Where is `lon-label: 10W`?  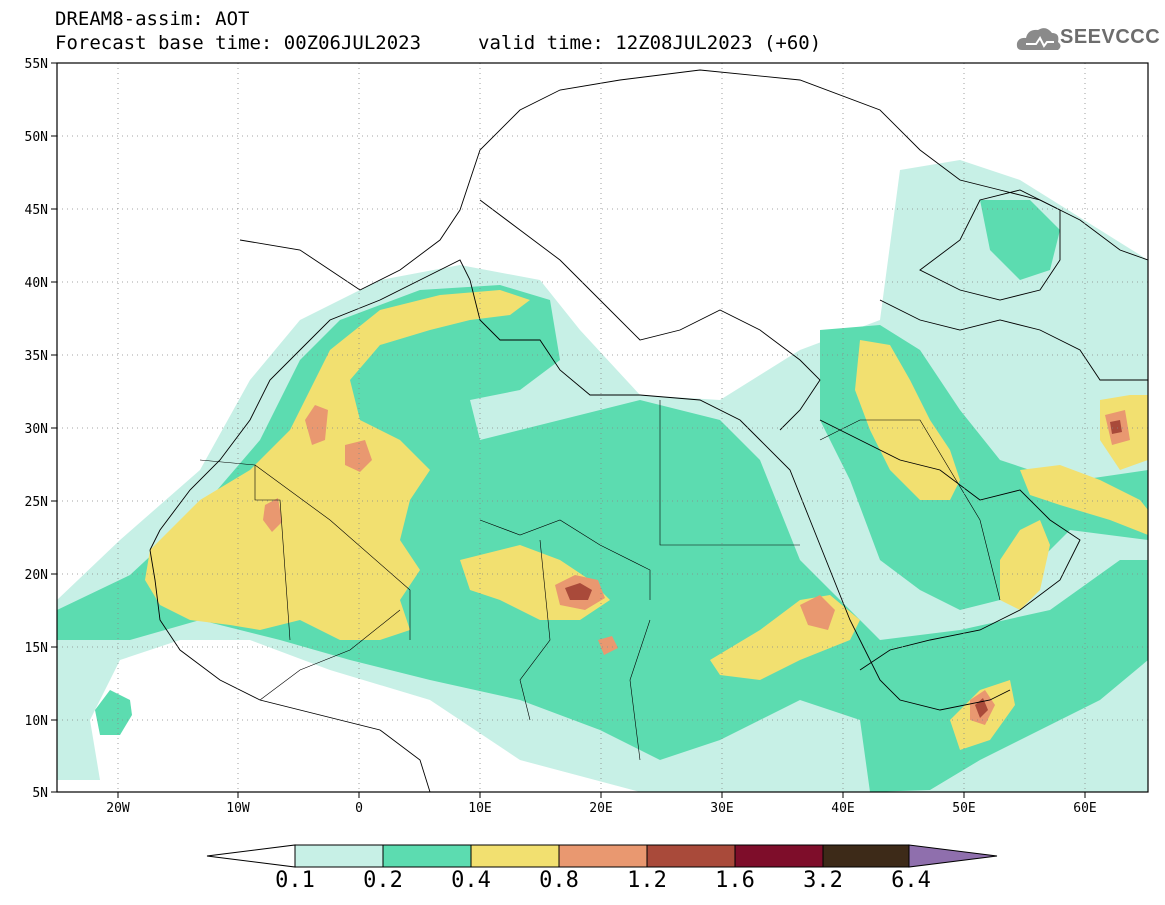
lon-label: 10W is located at coordinates (238, 808).